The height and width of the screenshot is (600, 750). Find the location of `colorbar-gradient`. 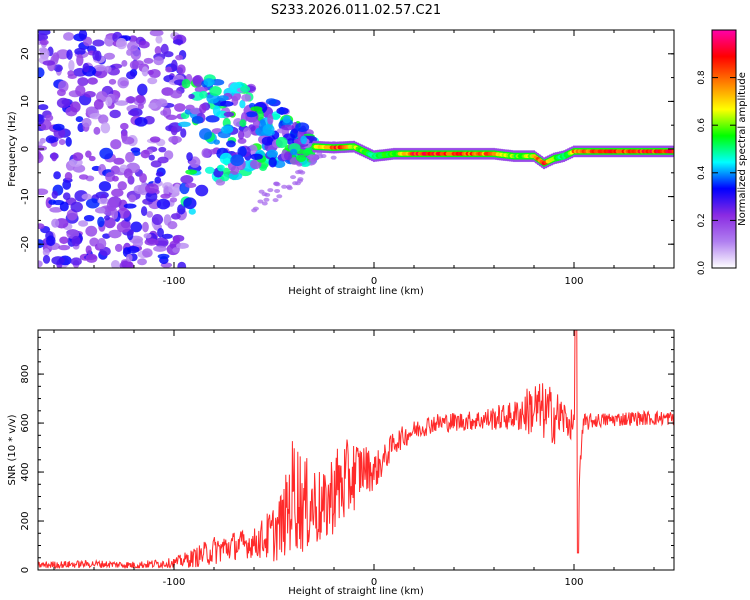

colorbar-gradient is located at coordinates (724, 149).